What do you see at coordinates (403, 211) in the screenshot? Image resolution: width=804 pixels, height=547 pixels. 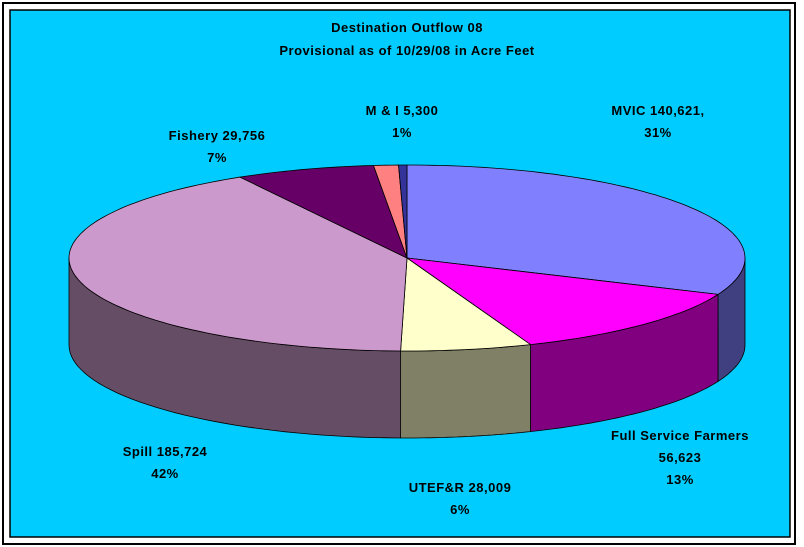 I see `pie-slice-rest` at bounding box center [403, 211].